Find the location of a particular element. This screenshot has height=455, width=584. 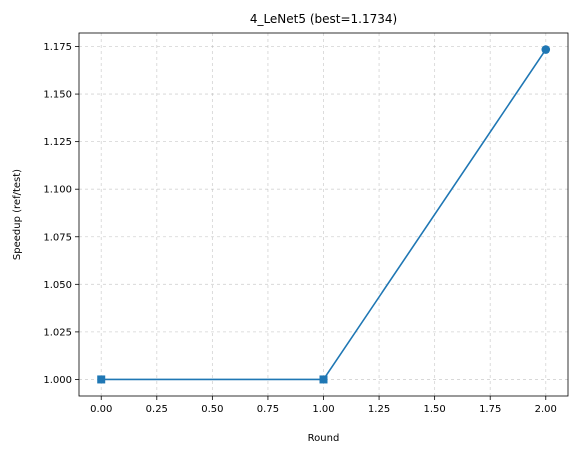

x-tick-label: 0.25 is located at coordinates (157, 409).